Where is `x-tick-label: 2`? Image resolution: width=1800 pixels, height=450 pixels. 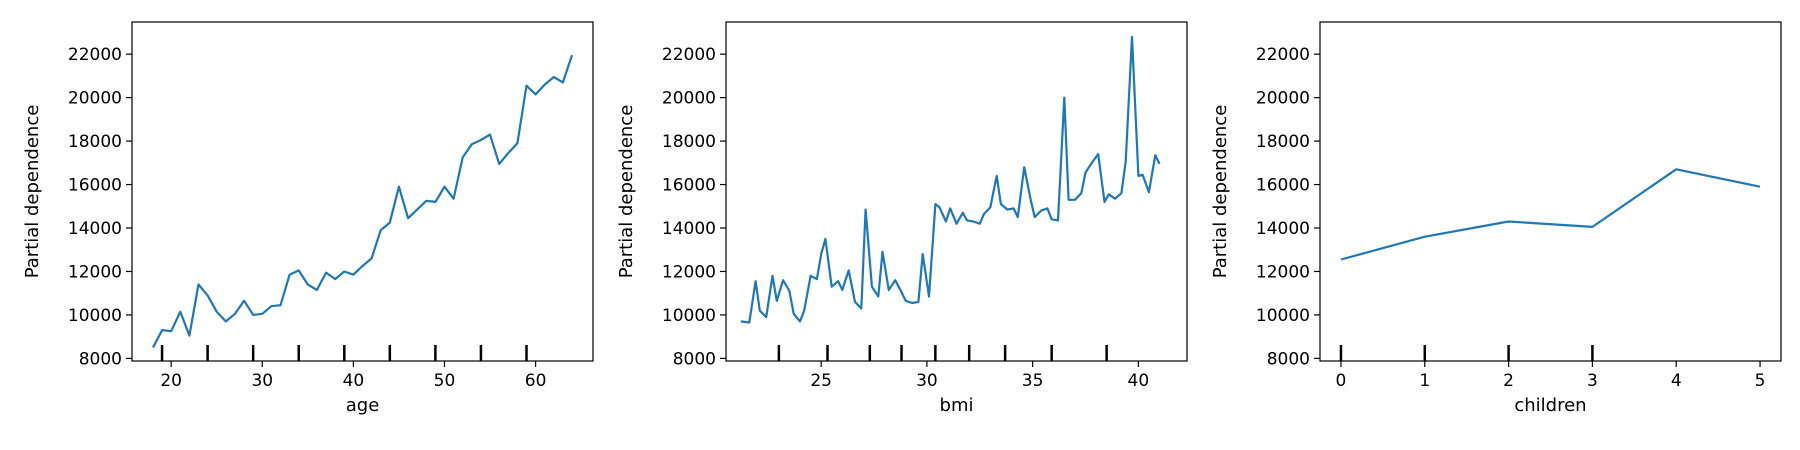
x-tick-label: 2 is located at coordinates (1508, 381).